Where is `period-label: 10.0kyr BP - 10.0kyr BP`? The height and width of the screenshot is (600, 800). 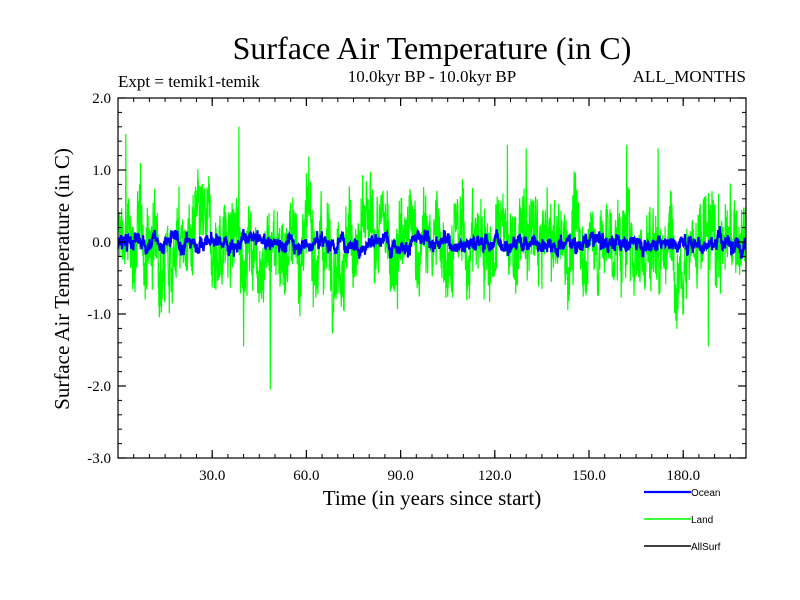 period-label: 10.0kyr BP - 10.0kyr BP is located at coordinates (432, 76).